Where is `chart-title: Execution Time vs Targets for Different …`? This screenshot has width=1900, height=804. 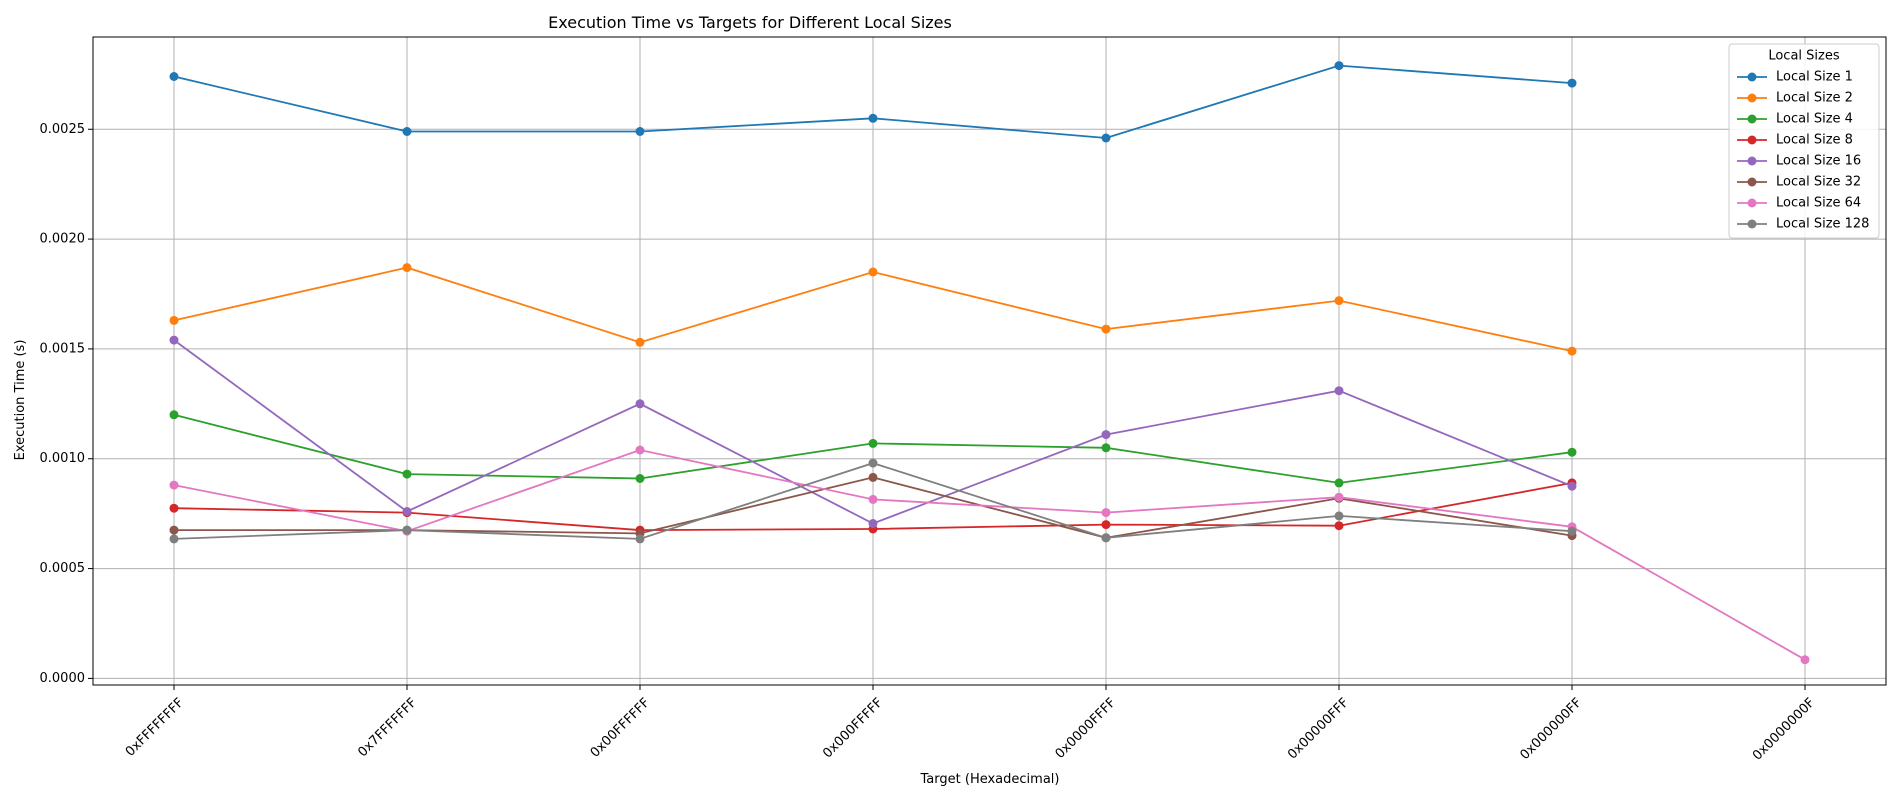 chart-title: Execution Time vs Targets for Different … is located at coordinates (750, 22).